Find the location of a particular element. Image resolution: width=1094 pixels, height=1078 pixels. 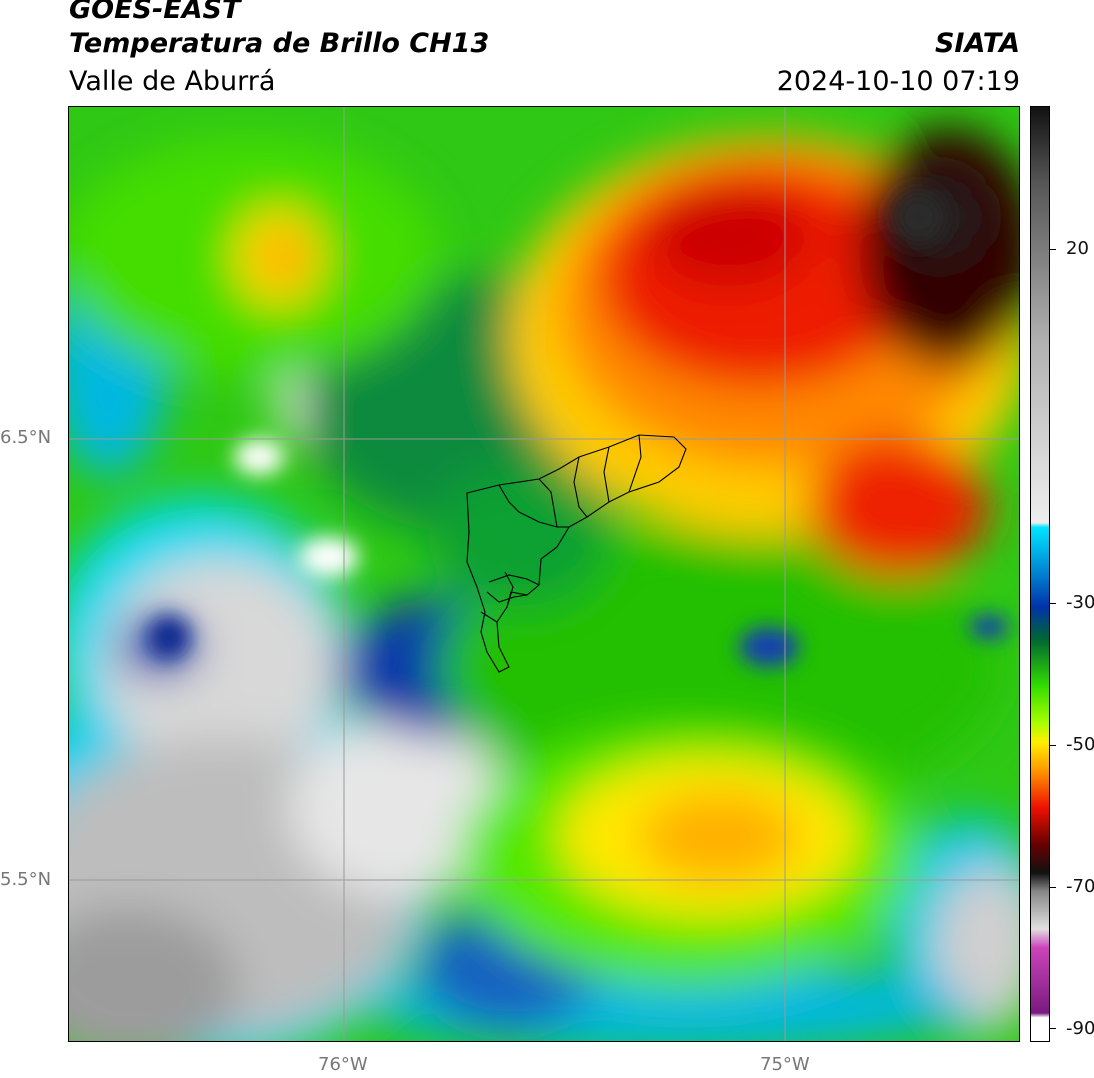

colorbar-label-20: 20 is located at coordinates (1077, 248).